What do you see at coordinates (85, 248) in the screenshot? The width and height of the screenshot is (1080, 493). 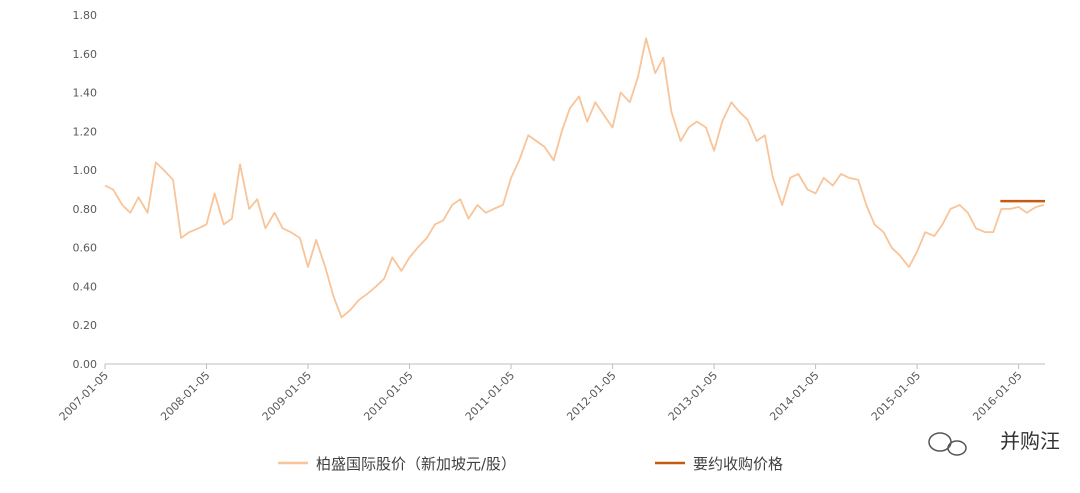 I see `y-tick-label: 0.60` at bounding box center [85, 248].